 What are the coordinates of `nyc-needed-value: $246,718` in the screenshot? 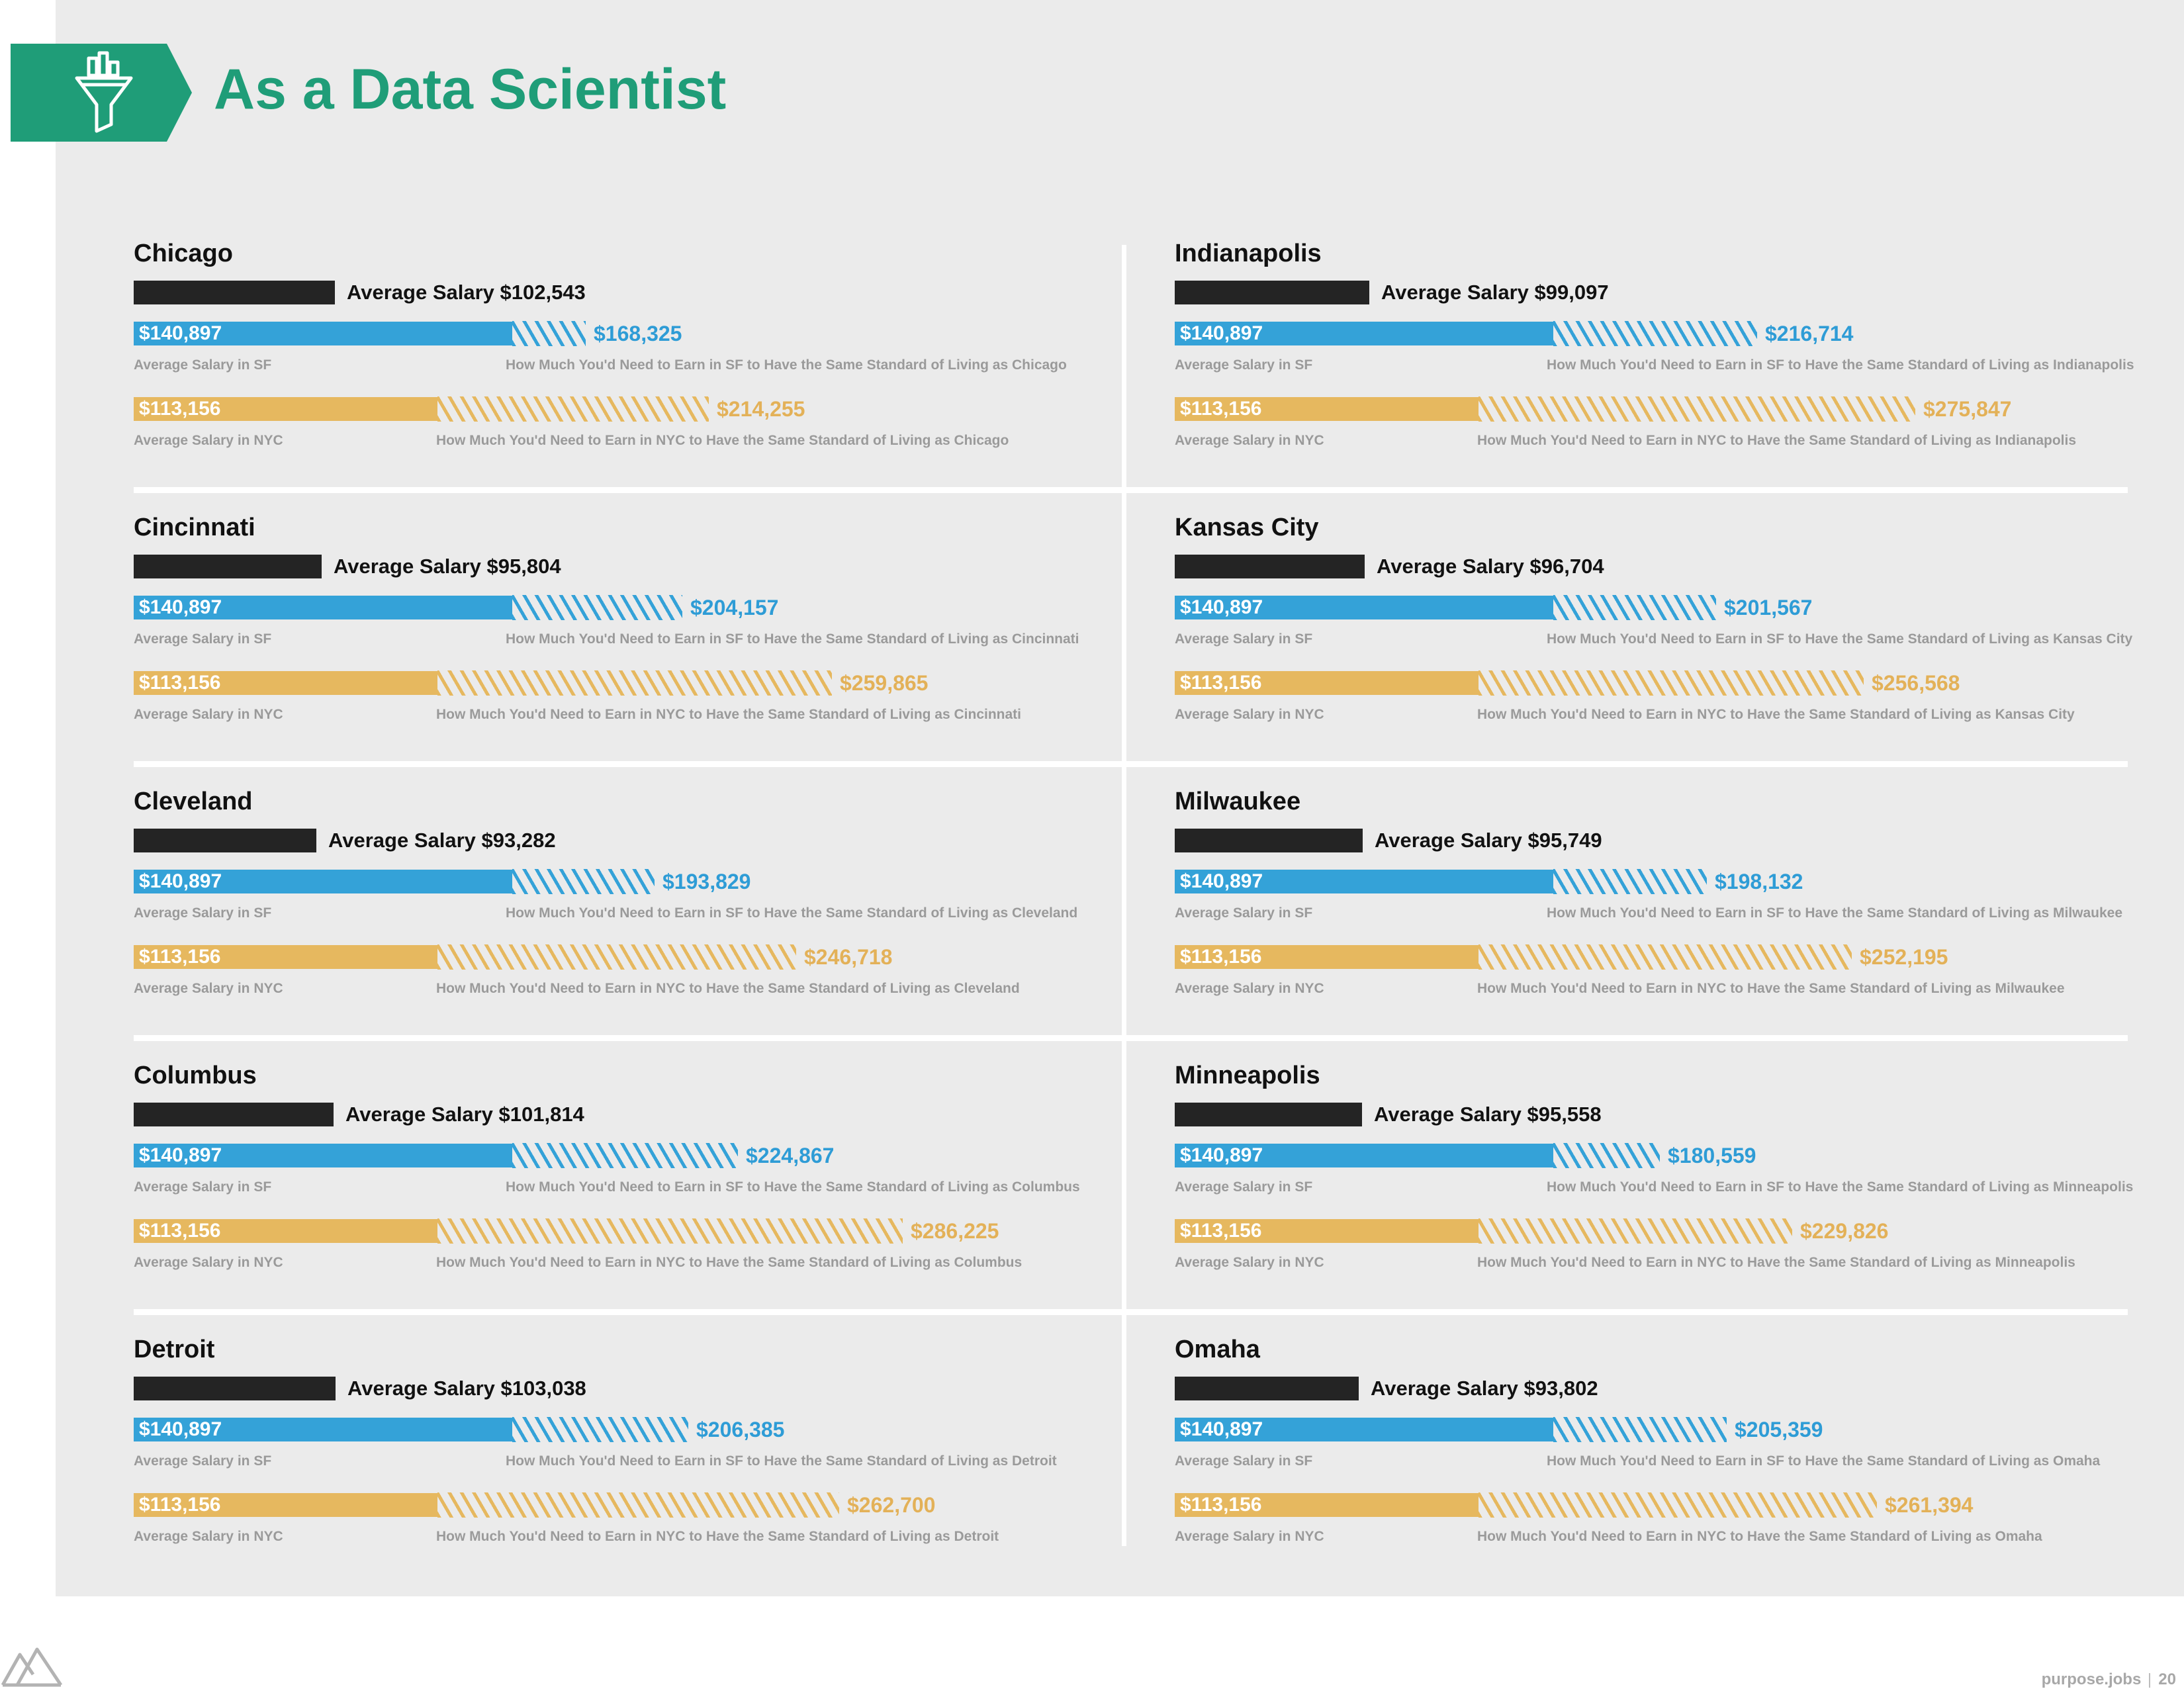 It's located at (849, 957).